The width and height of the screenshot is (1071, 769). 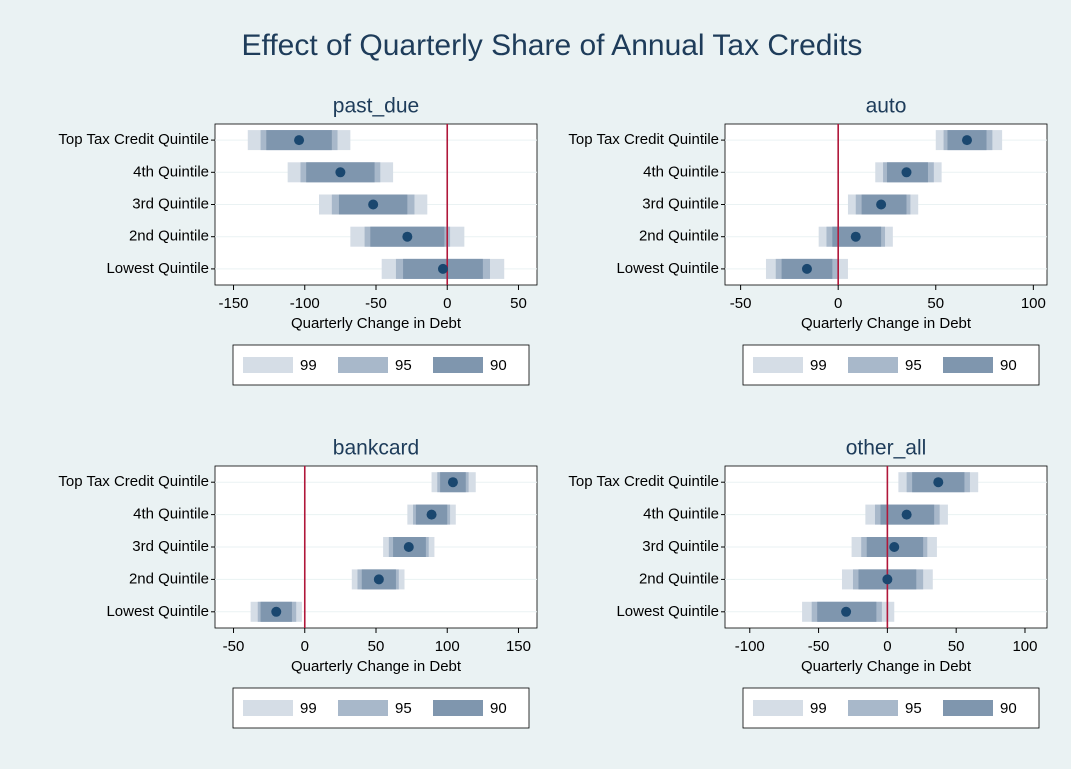 What do you see at coordinates (376, 106) in the screenshot?
I see `panel-title: past_due` at bounding box center [376, 106].